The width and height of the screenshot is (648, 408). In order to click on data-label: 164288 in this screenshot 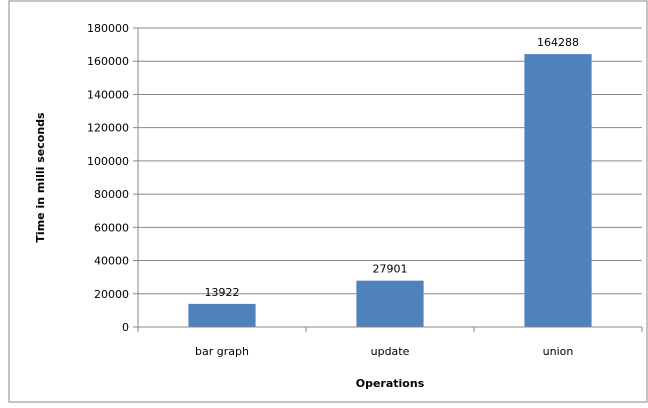, I will do `click(558, 42)`.